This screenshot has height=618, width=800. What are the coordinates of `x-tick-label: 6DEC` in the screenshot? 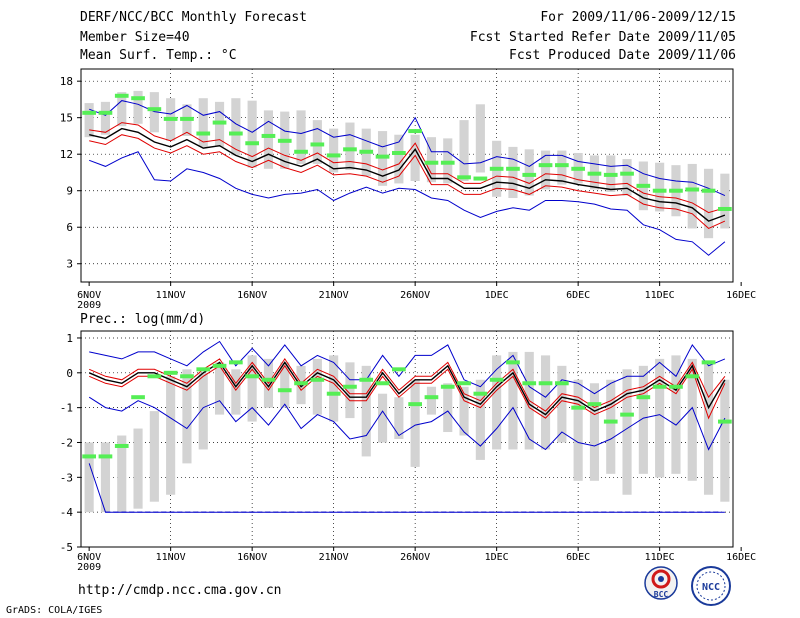 It's located at (578, 557).